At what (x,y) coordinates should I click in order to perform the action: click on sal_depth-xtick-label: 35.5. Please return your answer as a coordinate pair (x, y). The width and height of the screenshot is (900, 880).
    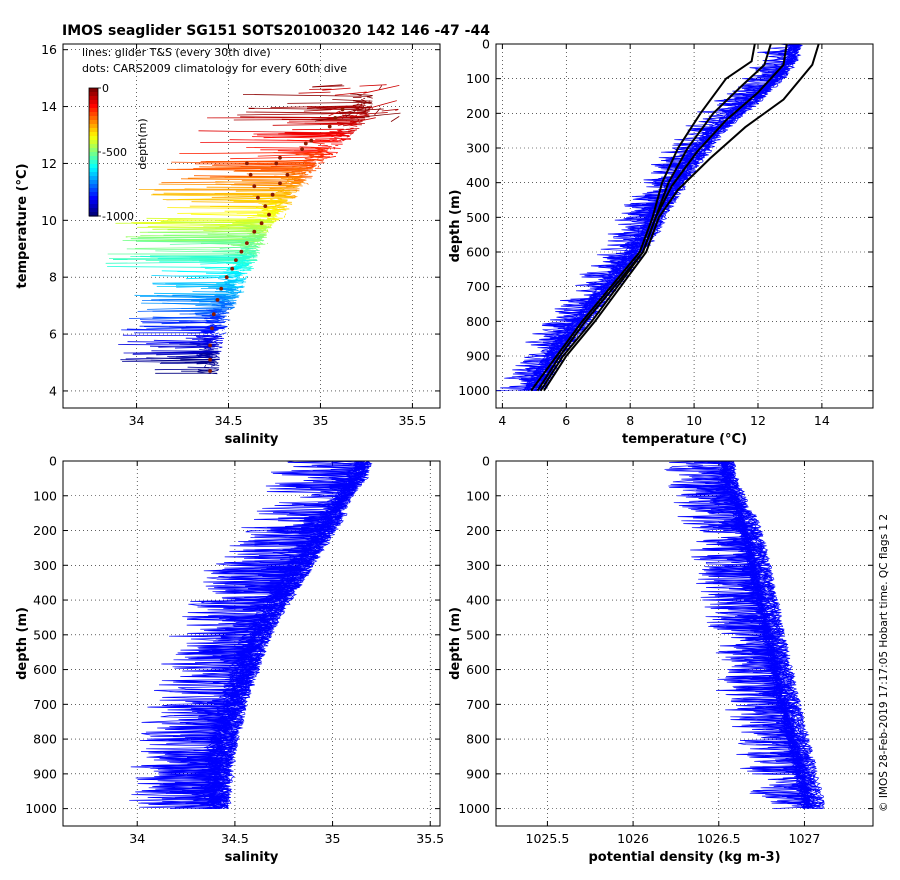
    Looking at the image, I should click on (430, 838).